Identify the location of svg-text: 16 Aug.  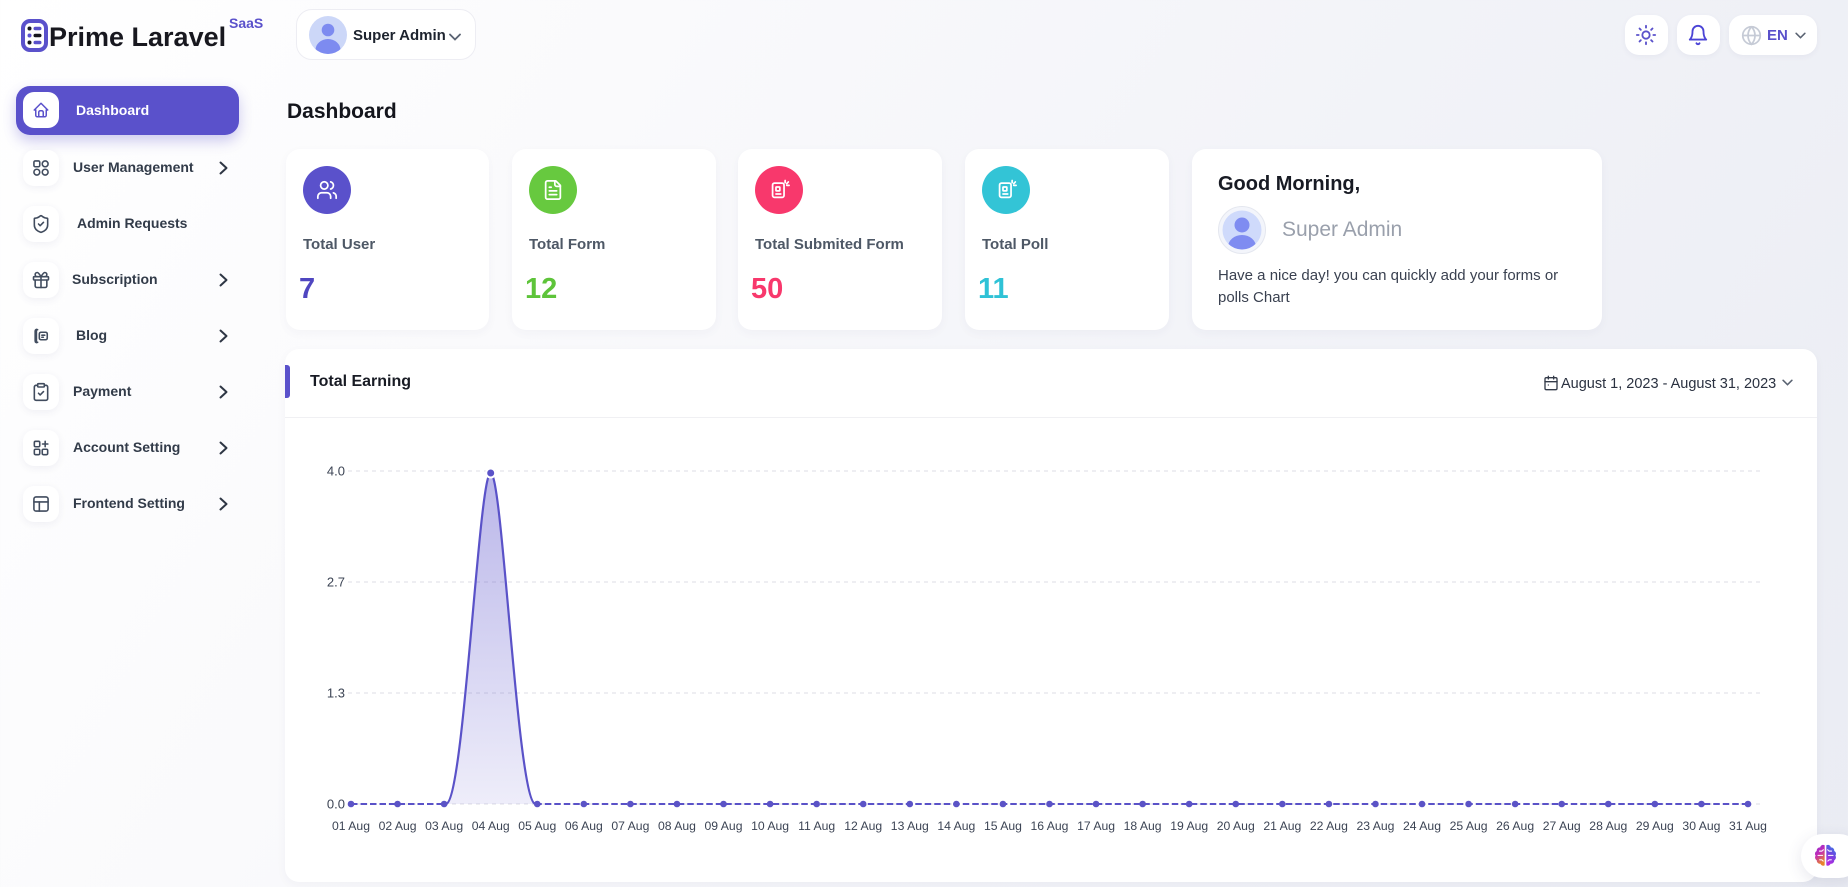
(1050, 826).